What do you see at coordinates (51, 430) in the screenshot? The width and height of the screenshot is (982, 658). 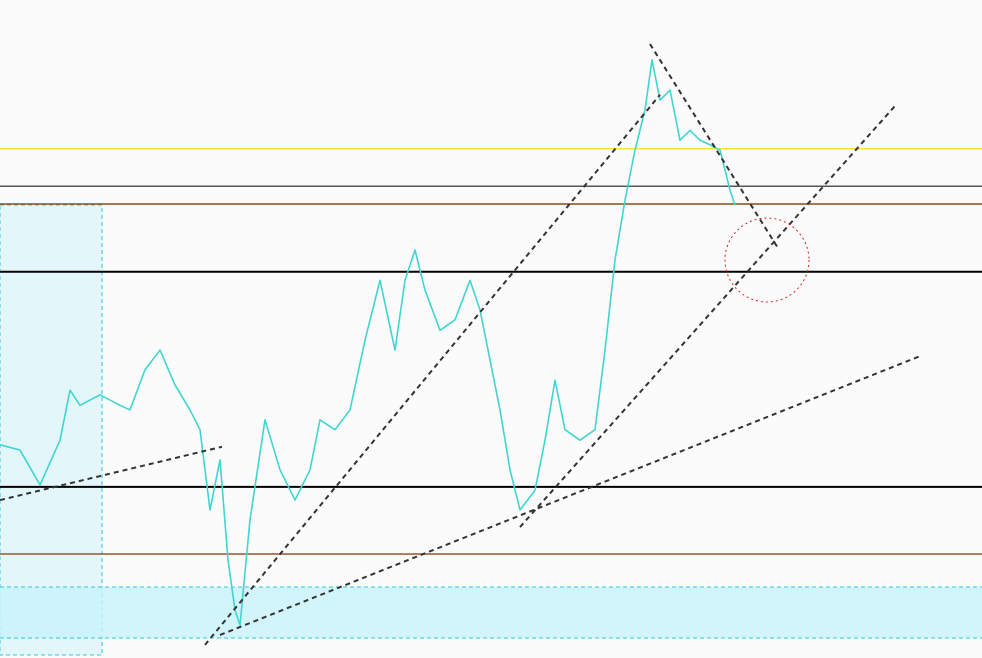 I see `zone-box` at bounding box center [51, 430].